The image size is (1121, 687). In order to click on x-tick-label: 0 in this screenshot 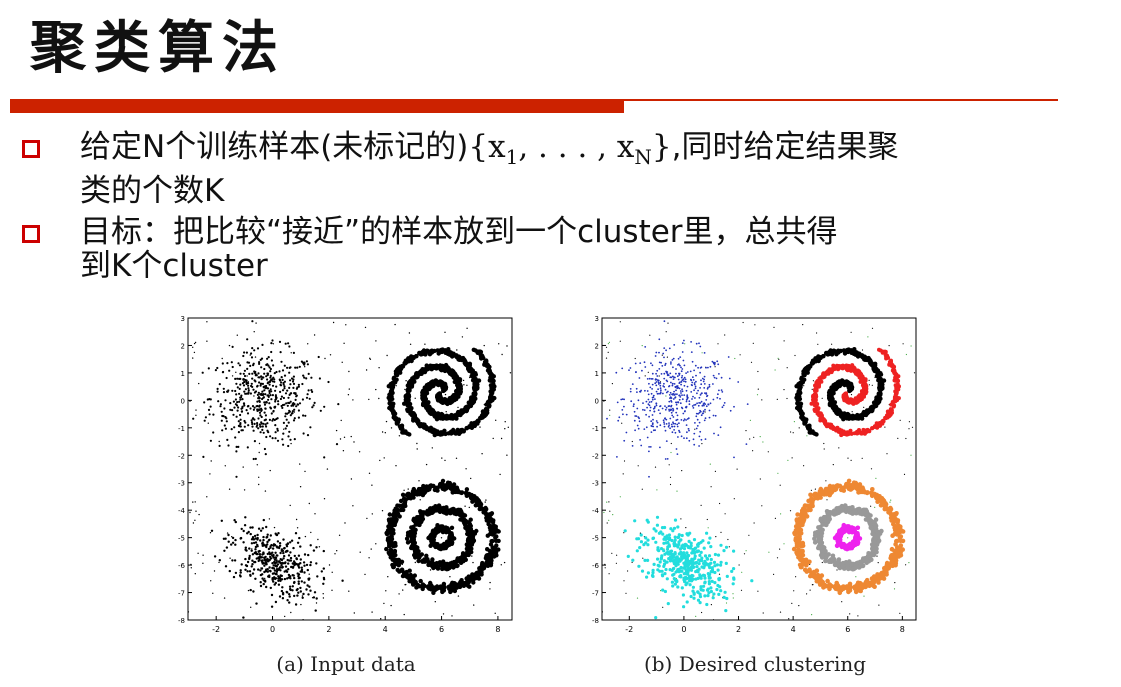, I will do `click(272, 629)`.